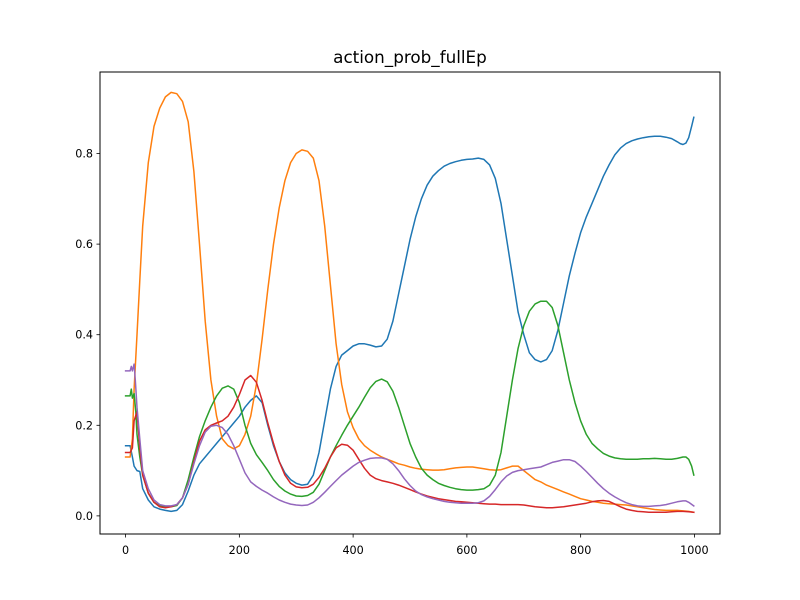  I want to click on y-tick-label: 0.6, so click(84, 244).